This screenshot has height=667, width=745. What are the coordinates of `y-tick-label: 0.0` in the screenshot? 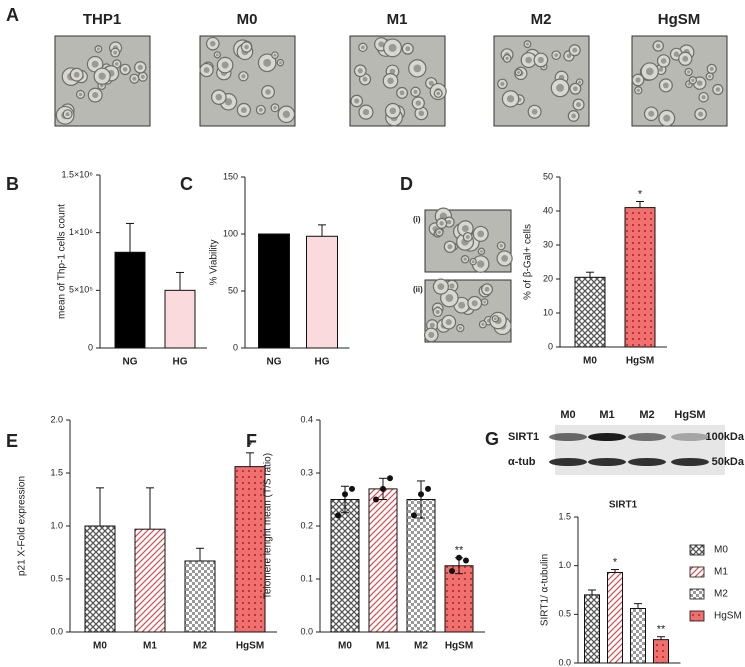 It's located at (56, 631).